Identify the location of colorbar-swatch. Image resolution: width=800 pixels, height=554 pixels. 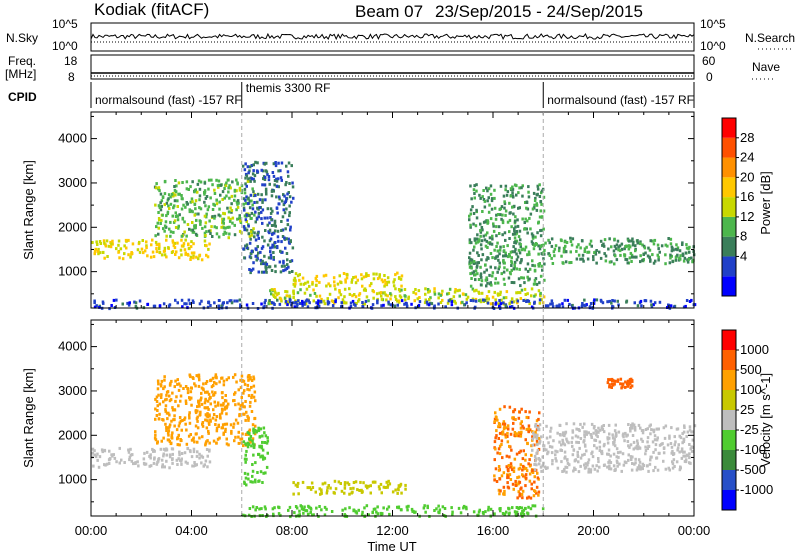
(729, 440).